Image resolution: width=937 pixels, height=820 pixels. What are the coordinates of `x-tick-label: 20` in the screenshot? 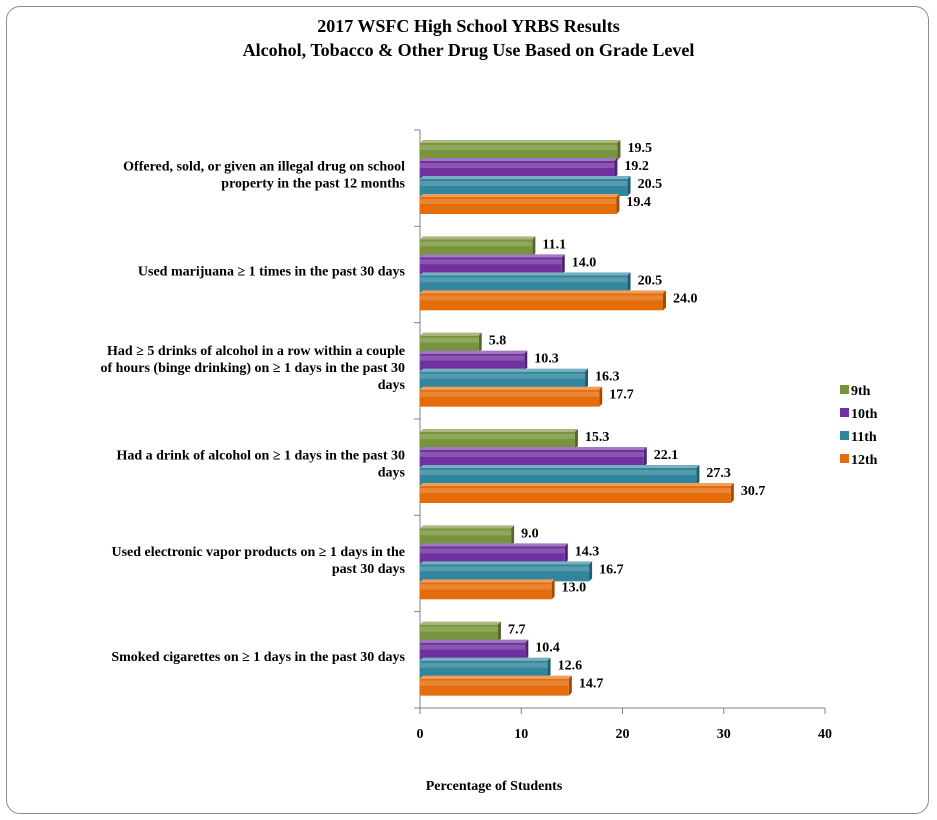 It's located at (623, 734).